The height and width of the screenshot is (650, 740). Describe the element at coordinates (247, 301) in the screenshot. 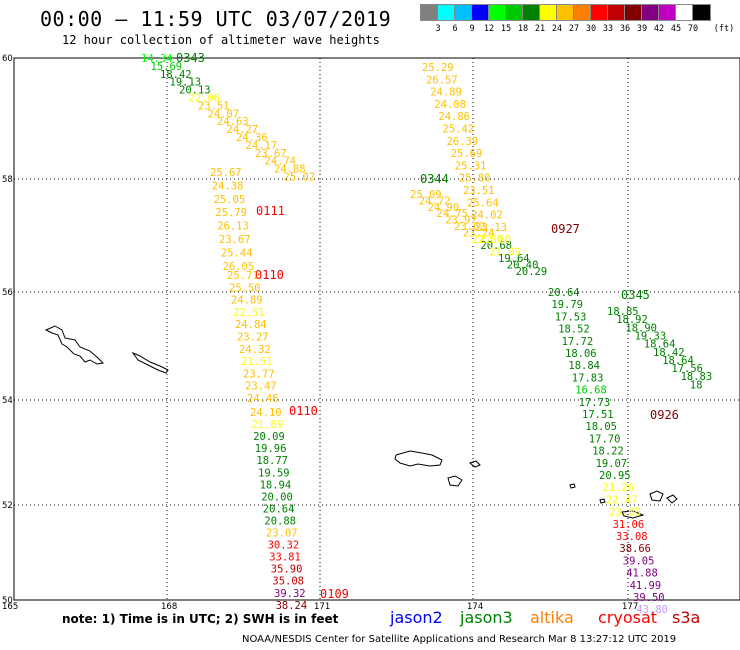

I see `wave-height-value: 24.89` at that location.